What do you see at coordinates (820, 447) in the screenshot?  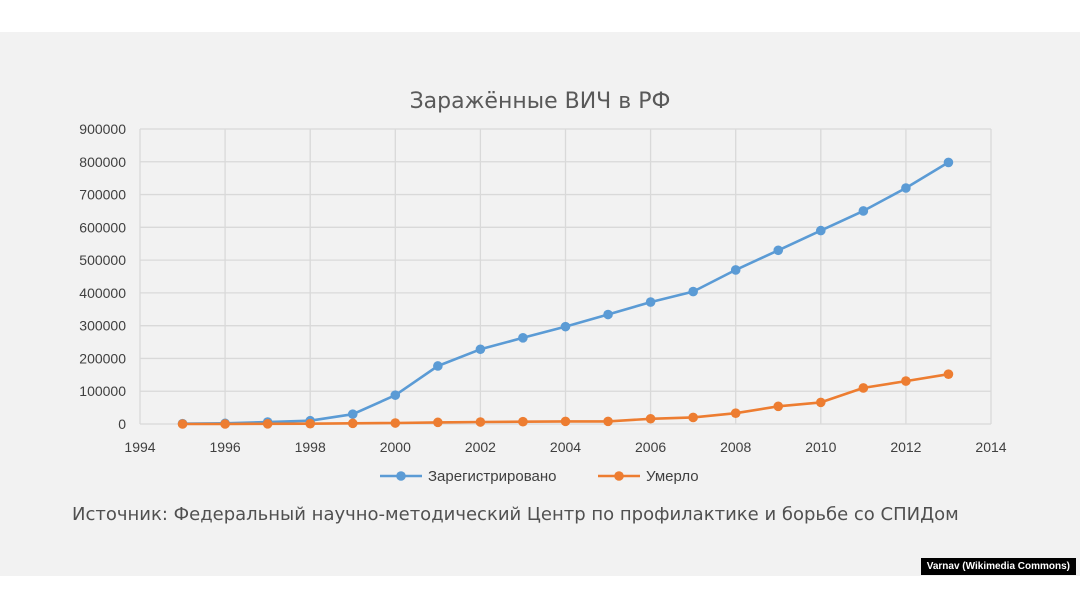 I see `x-tick-label: 2010` at bounding box center [820, 447].